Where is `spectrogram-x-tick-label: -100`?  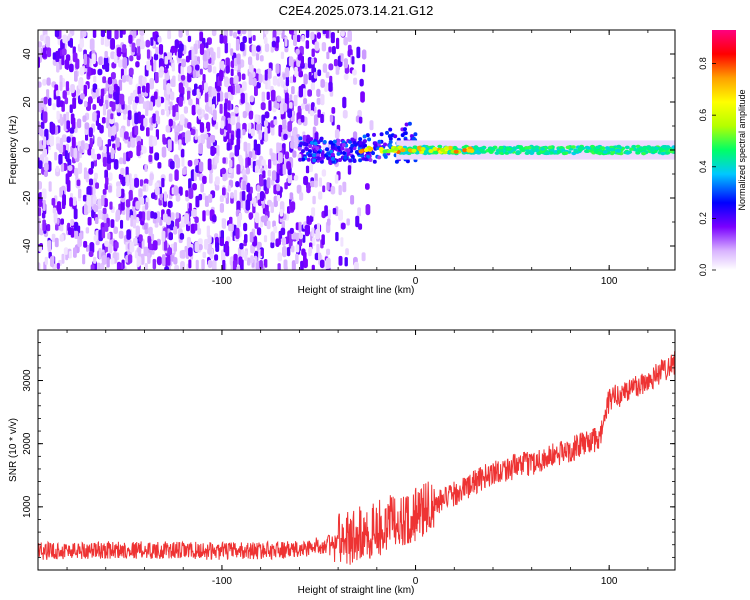
spectrogram-x-tick-label: -100 is located at coordinates (222, 281).